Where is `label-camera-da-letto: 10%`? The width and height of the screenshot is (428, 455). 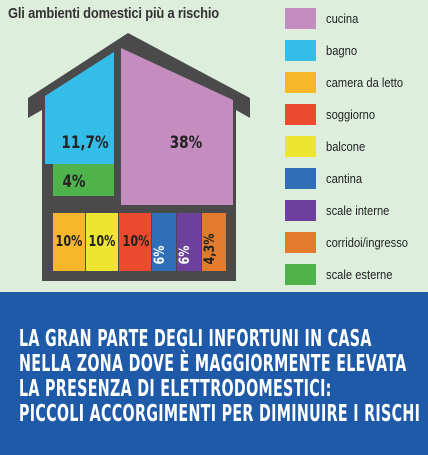
label-camera-da-letto: 10% is located at coordinates (69, 242).